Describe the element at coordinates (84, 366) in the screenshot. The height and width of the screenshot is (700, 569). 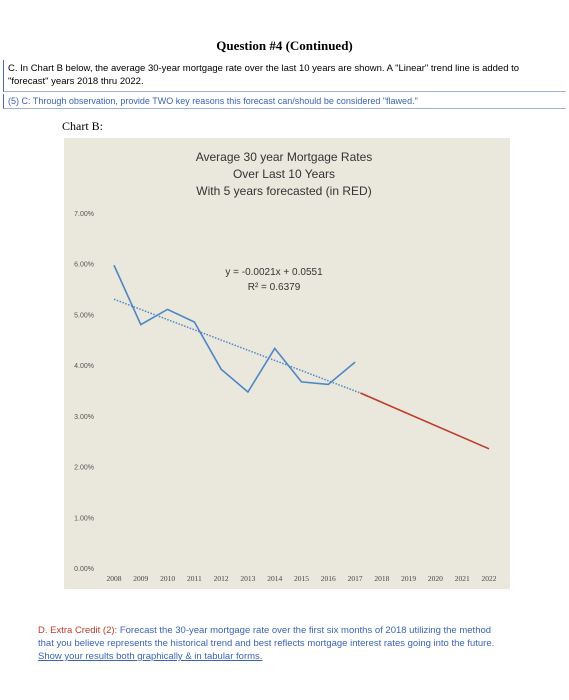
I see `y-tick-label: 4.00%` at that location.